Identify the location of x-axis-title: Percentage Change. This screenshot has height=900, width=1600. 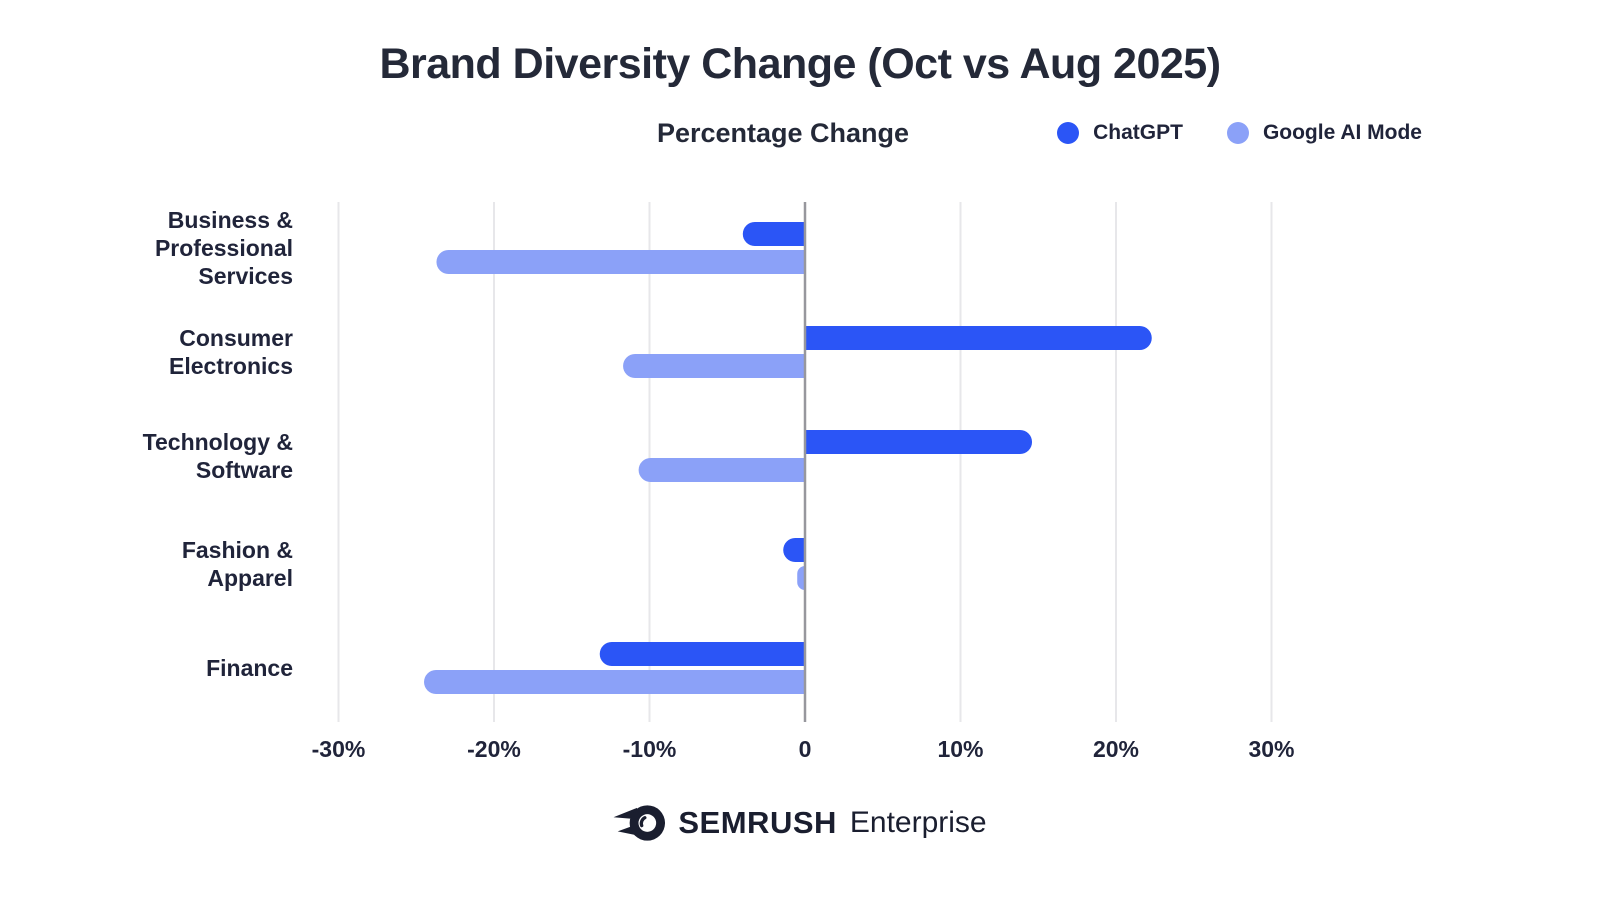
(783, 133).